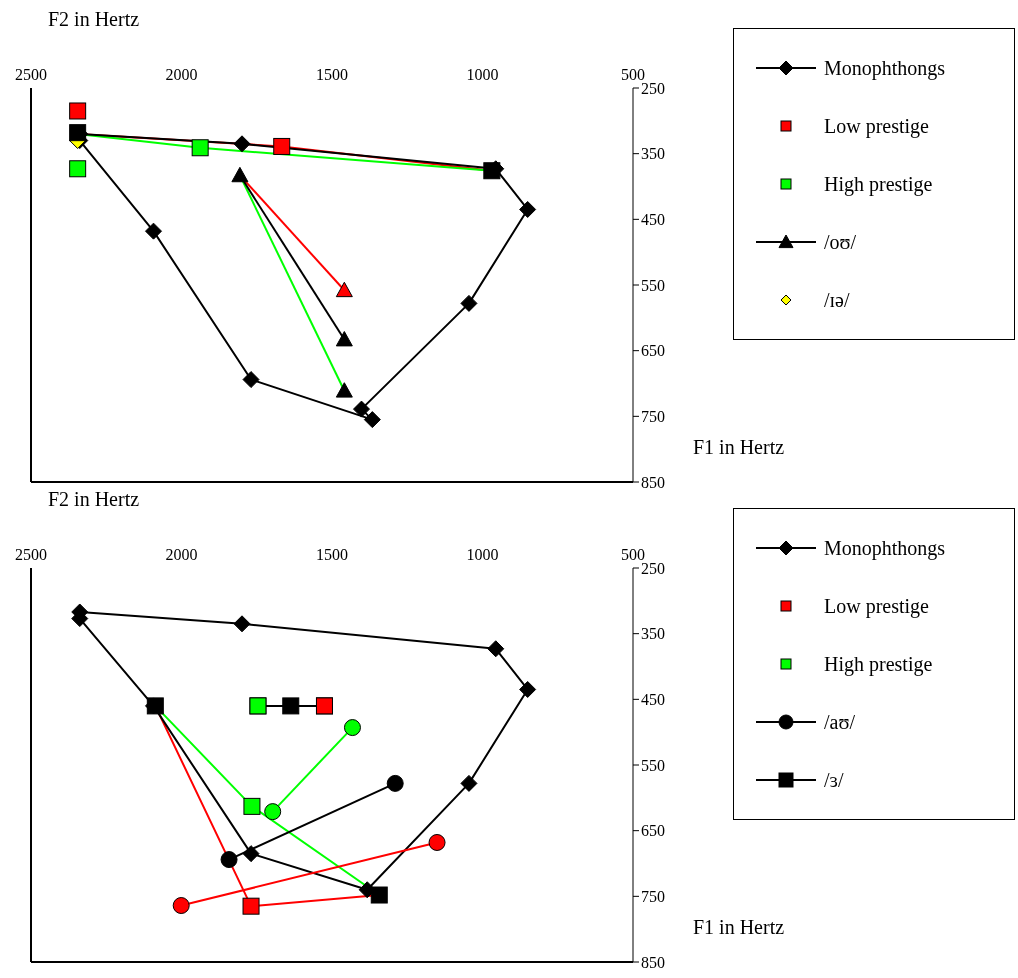 This screenshot has height=978, width=1018. Describe the element at coordinates (837, 300) in the screenshot. I see `legend-label: /ɪə/` at that location.